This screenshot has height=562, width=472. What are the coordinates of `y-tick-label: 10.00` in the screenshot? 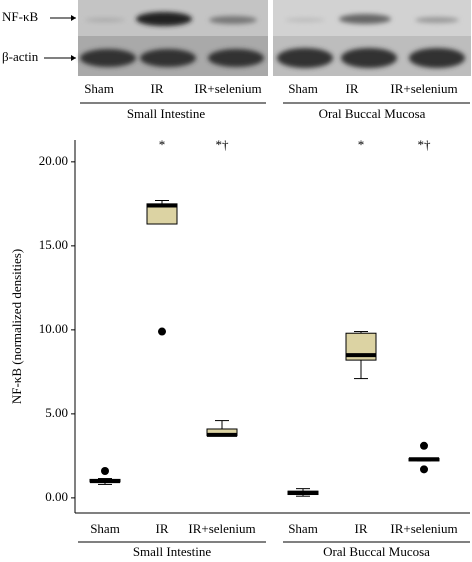 It's located at (53, 328).